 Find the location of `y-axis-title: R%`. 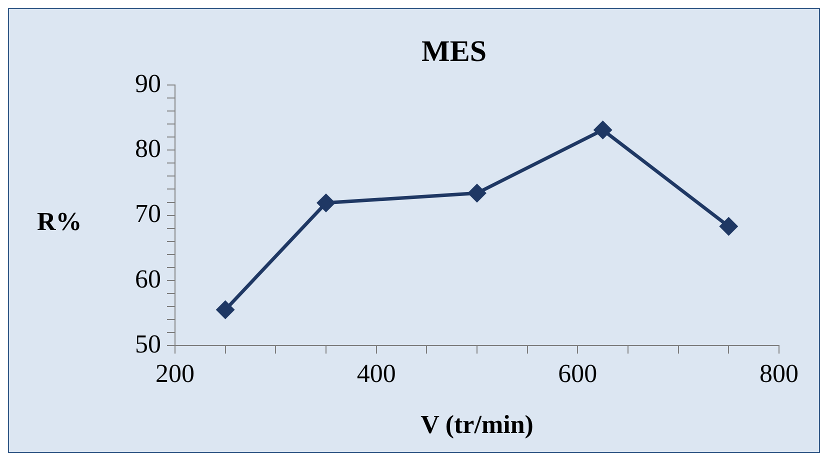

y-axis-title: R% is located at coordinates (59, 222).